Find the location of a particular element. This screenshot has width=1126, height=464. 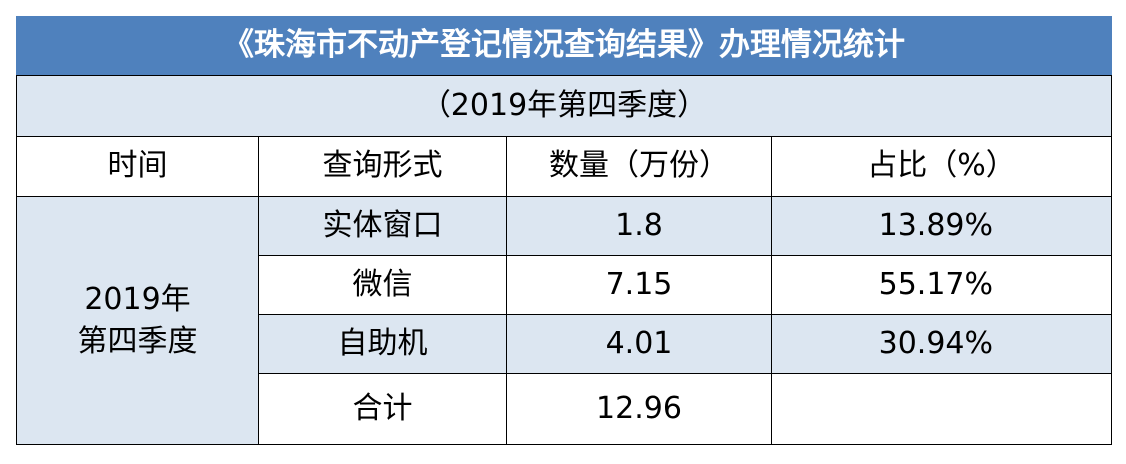

count-cell: 7.15 is located at coordinates (639, 285).